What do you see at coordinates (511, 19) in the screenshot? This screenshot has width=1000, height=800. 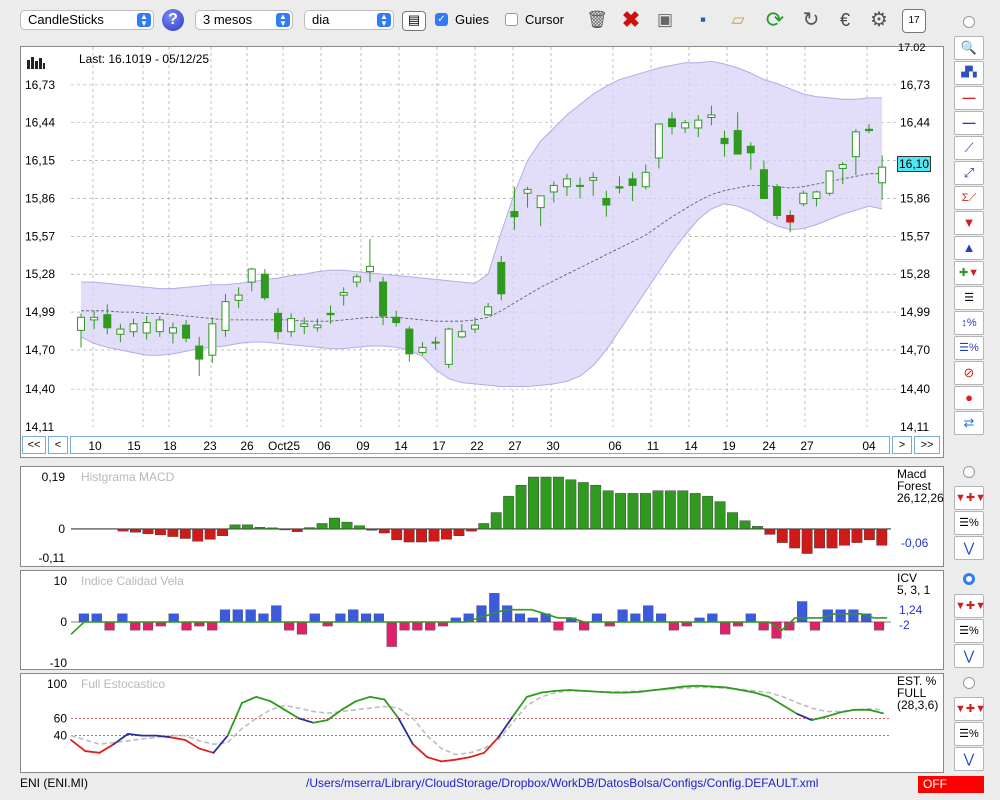 I see `cursor-checkbox` at bounding box center [511, 19].